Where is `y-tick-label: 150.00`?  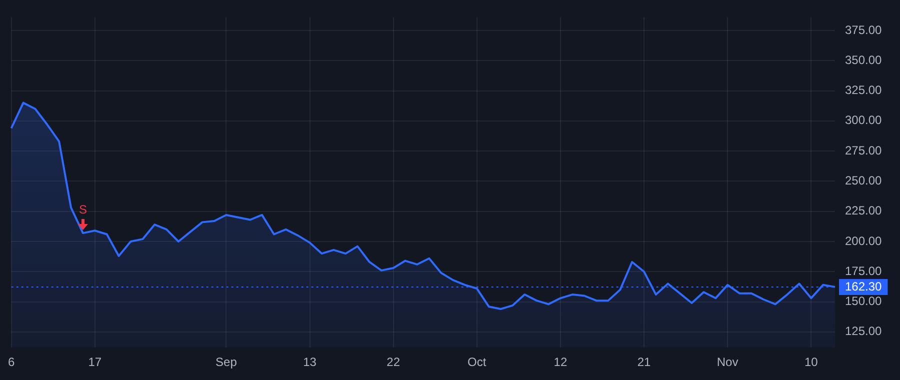 y-tick-label: 150.00 is located at coordinates (863, 301).